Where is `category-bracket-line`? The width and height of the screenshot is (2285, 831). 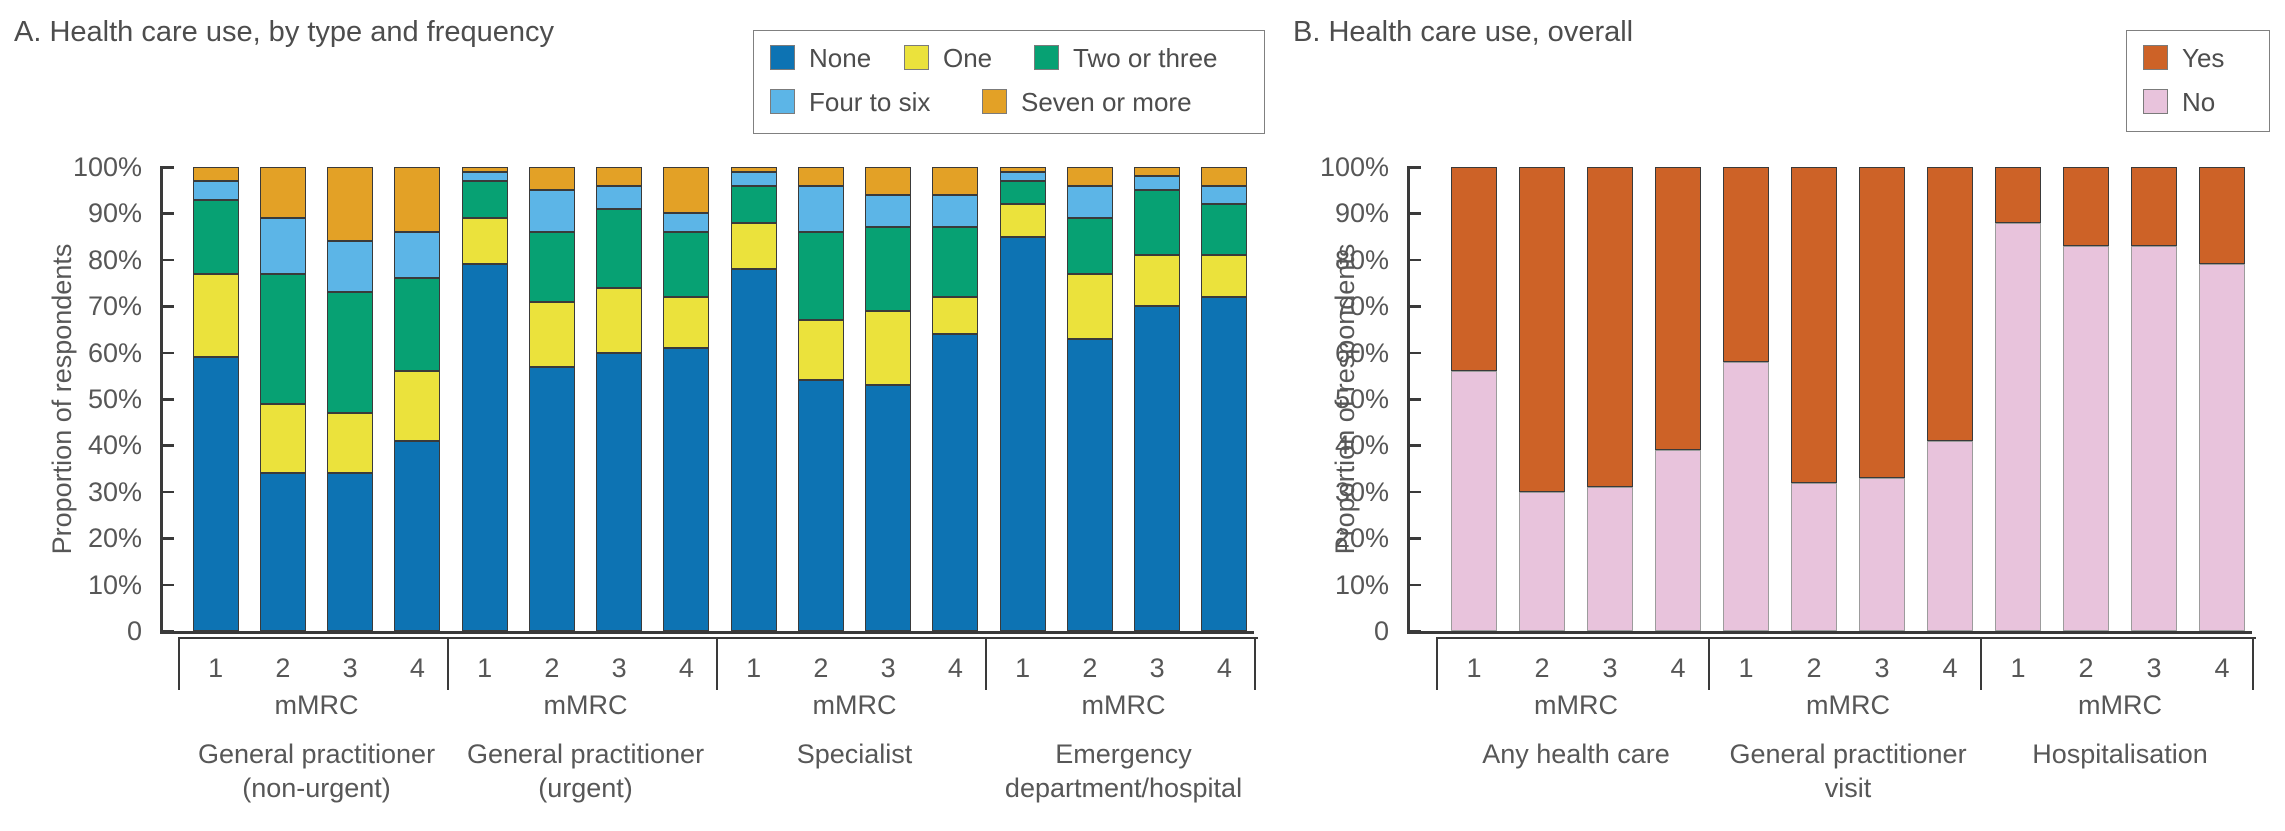
category-bracket-line is located at coordinates (718, 638).